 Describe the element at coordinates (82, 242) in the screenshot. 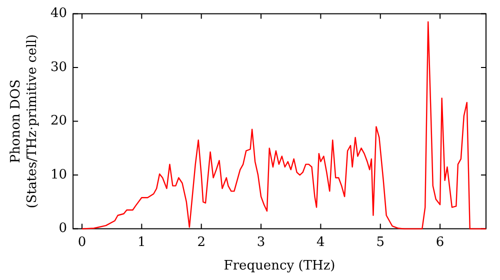

I see `x-tick-label: 0` at that location.